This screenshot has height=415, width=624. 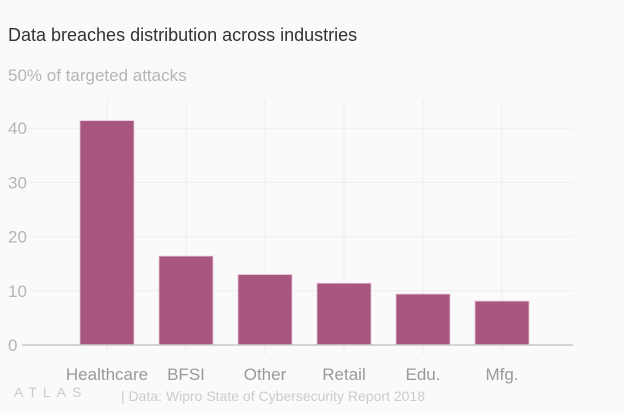 What do you see at coordinates (97, 75) in the screenshot?
I see `y-axis-top-label: 50% of targeted attacks` at bounding box center [97, 75].